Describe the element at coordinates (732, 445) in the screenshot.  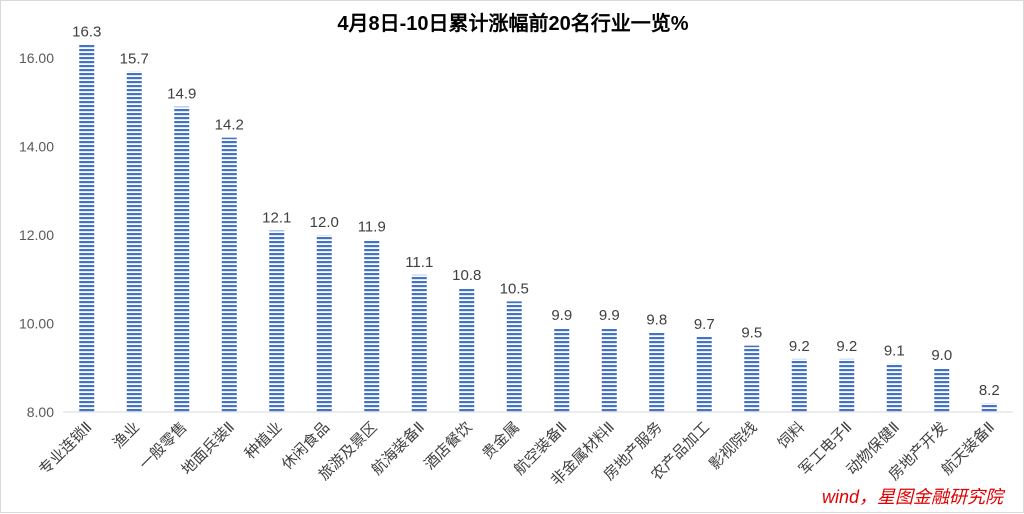
I see `x-tick-label: 影视院线` at that location.